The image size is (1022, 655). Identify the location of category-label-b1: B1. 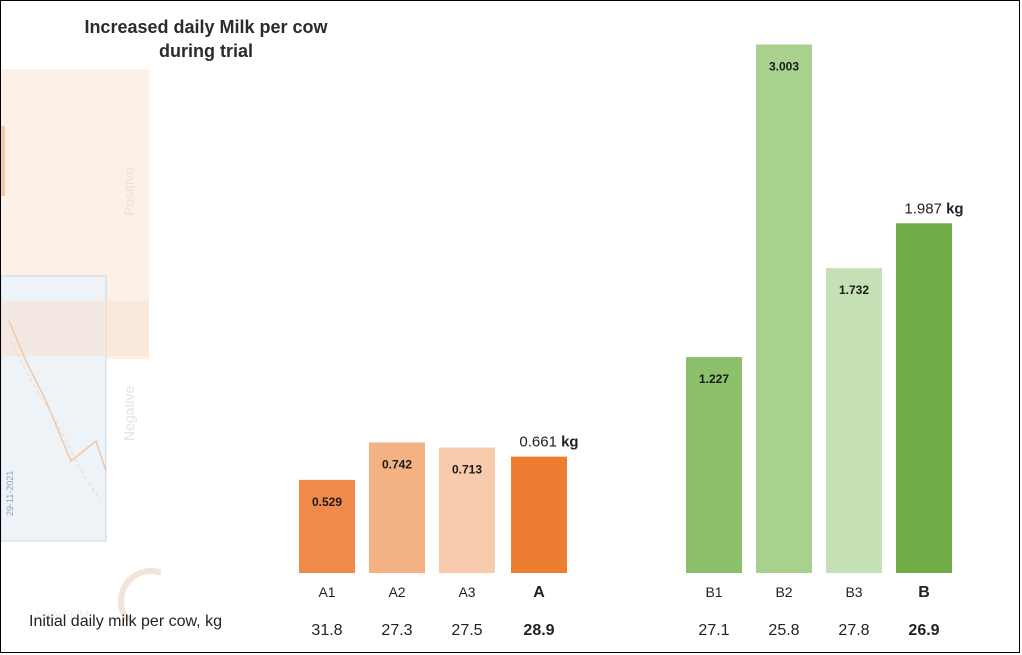
(713, 592).